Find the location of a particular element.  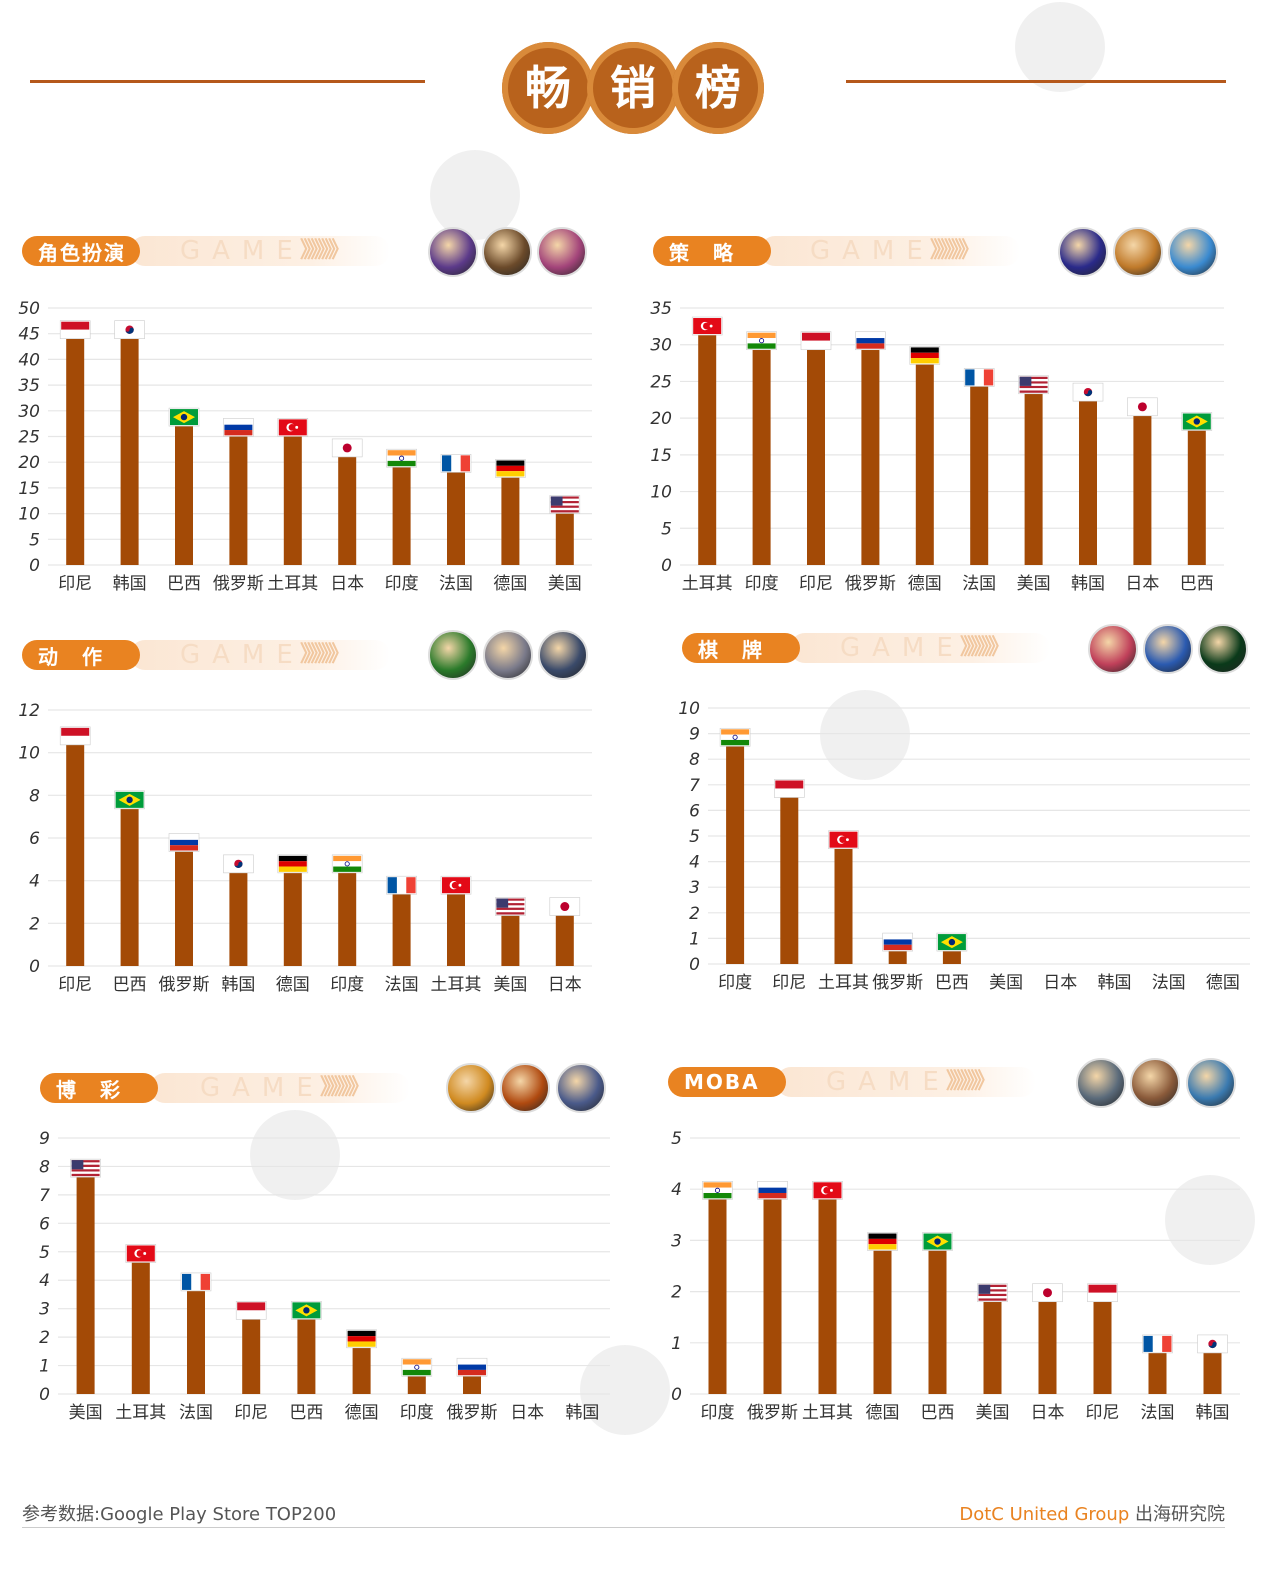

category-label: 动 作 is located at coordinates (81, 655).